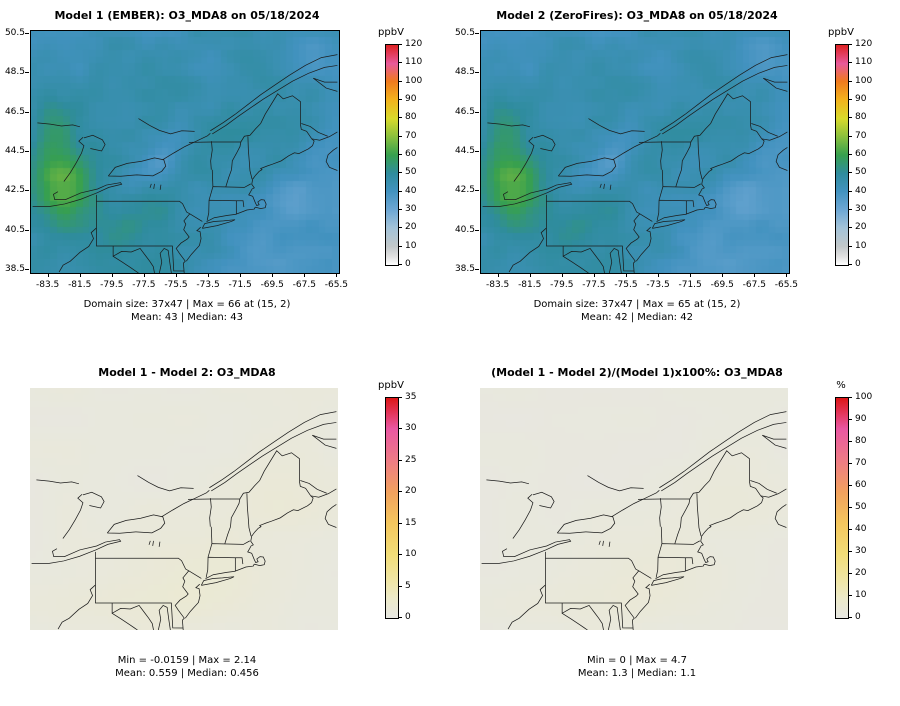 This screenshot has width=900, height=706. What do you see at coordinates (861, 507) in the screenshot?
I see `colorbar-tick-label: 50` at bounding box center [861, 507].